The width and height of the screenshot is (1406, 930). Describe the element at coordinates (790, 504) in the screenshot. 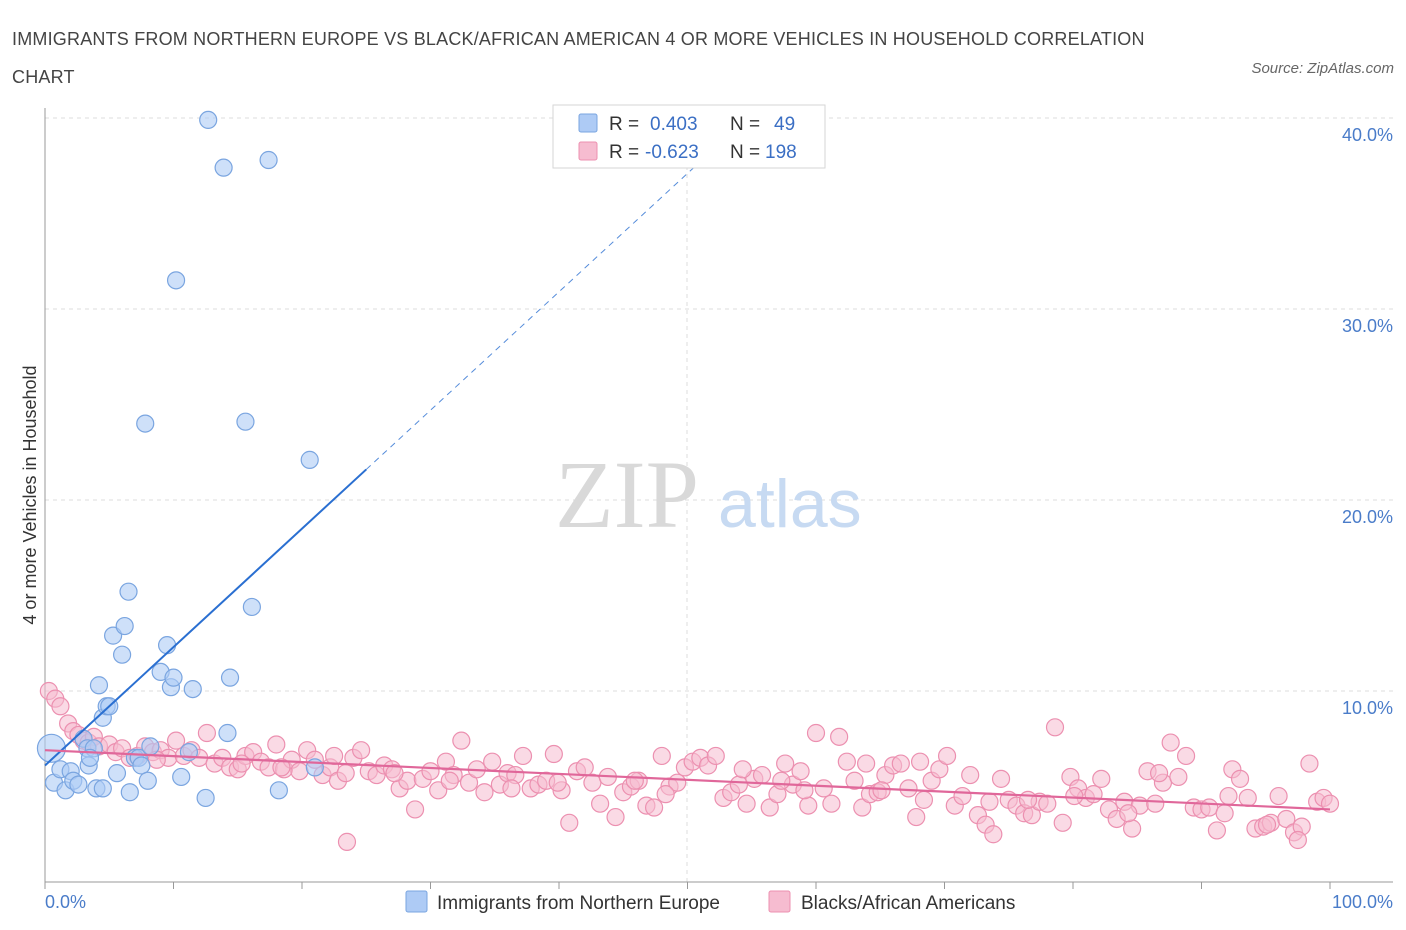

I see `watermark-atlas: atlas` at that location.